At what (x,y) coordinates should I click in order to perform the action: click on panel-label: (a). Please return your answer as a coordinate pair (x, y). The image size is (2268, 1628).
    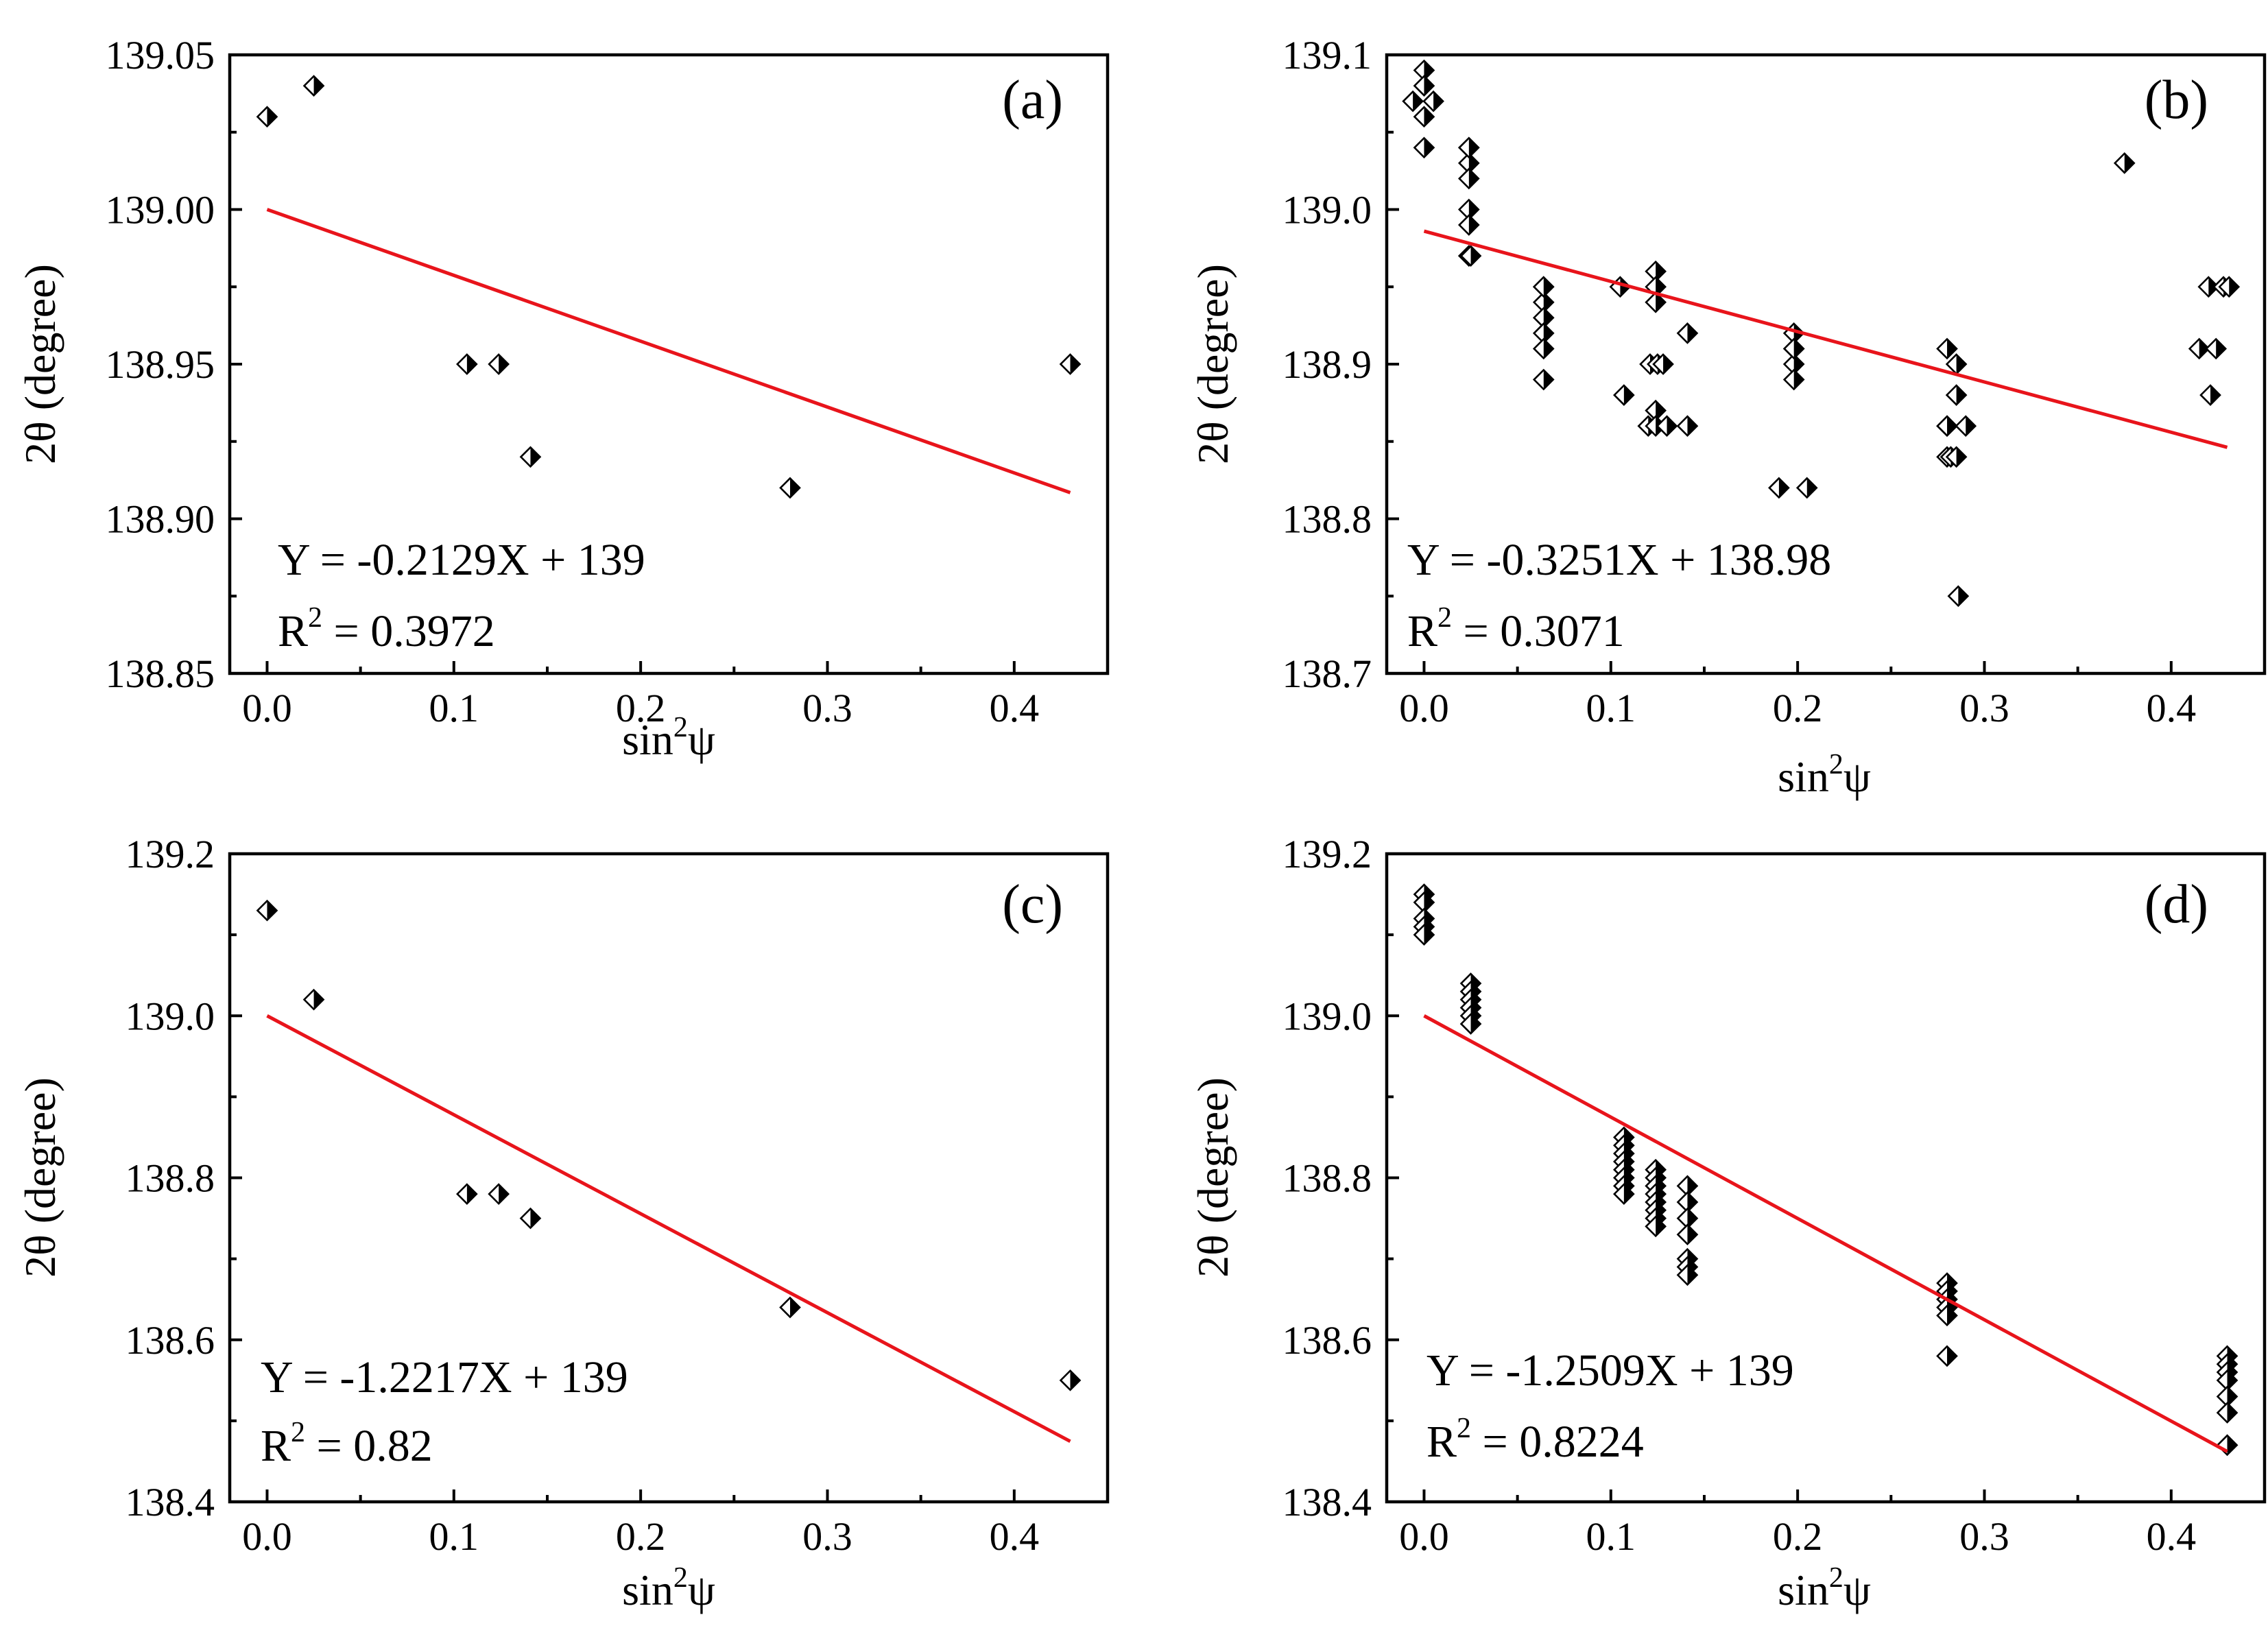
    Looking at the image, I should click on (1032, 100).